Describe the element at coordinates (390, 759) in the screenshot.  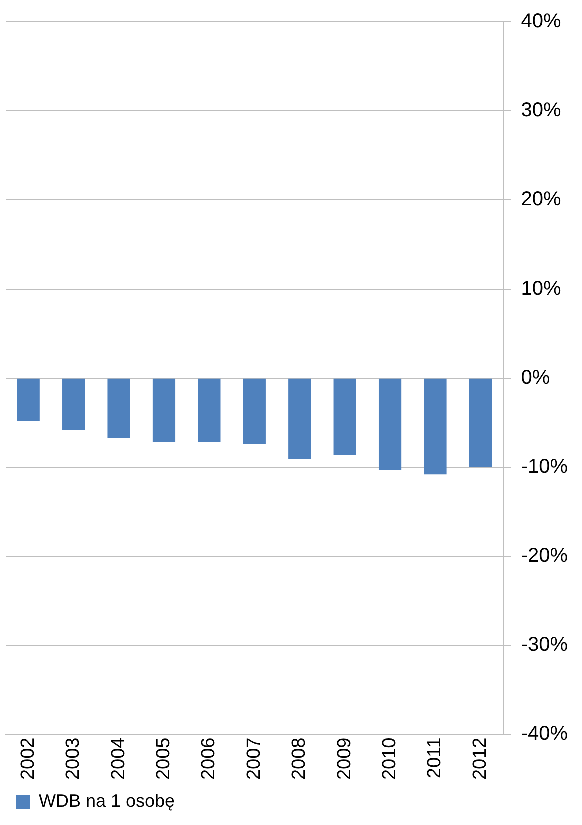
I see `x-tick-label: 2010` at that location.